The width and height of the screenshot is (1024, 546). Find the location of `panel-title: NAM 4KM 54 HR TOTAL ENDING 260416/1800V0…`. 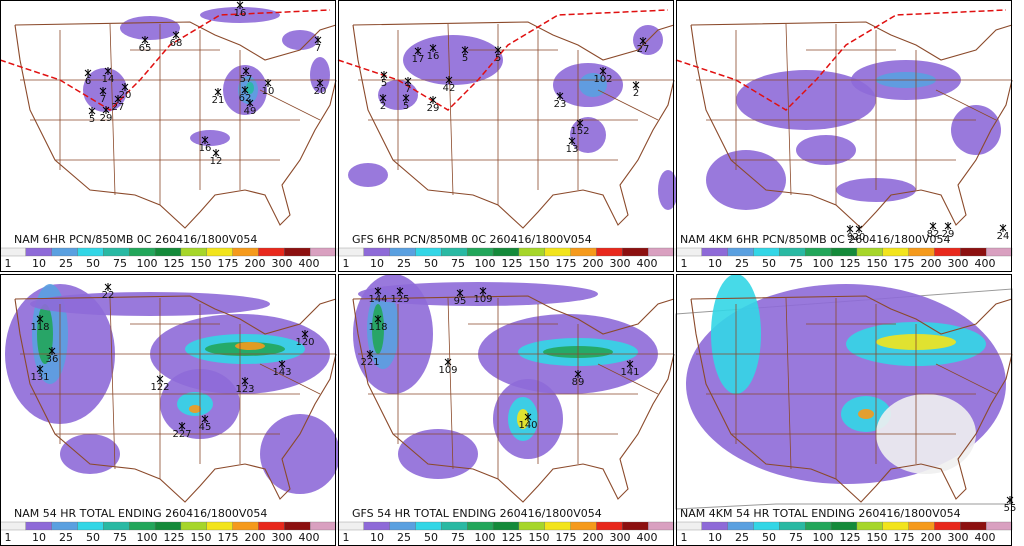

panel-title: NAM 4KM 54 HR TOTAL ENDING 260416/1800V0… is located at coordinates (820, 513).